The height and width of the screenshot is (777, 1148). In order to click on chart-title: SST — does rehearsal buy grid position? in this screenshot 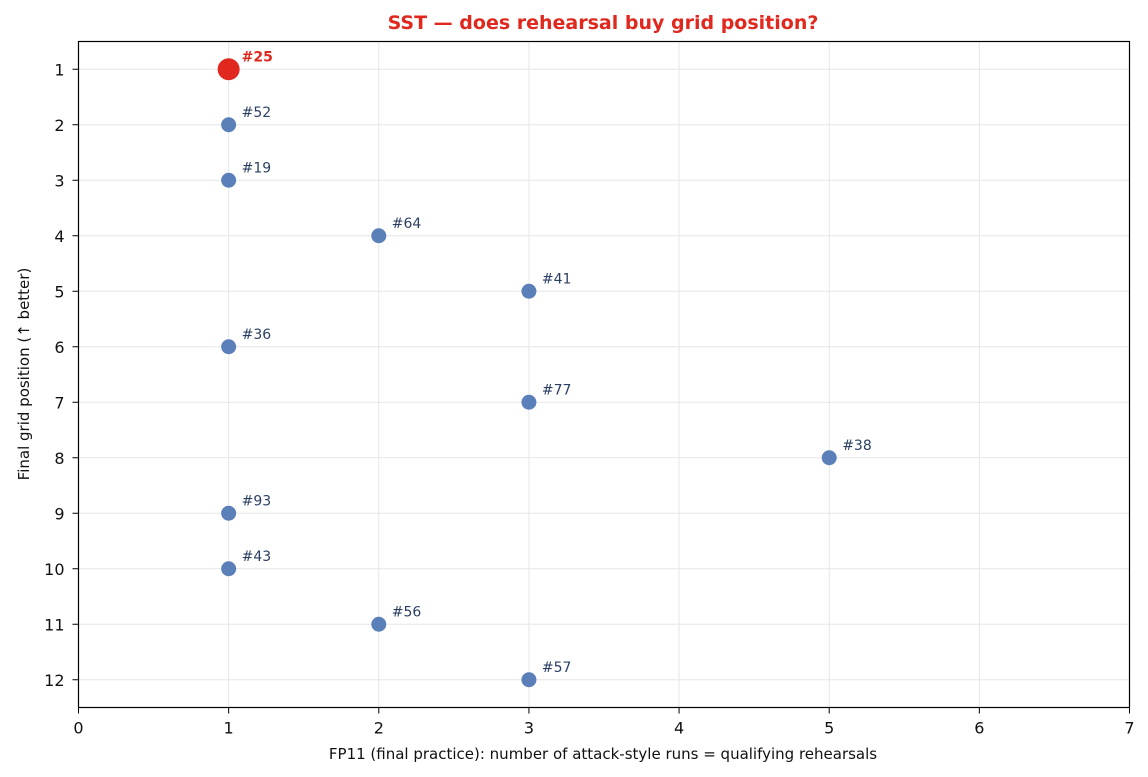, I will do `click(603, 23)`.